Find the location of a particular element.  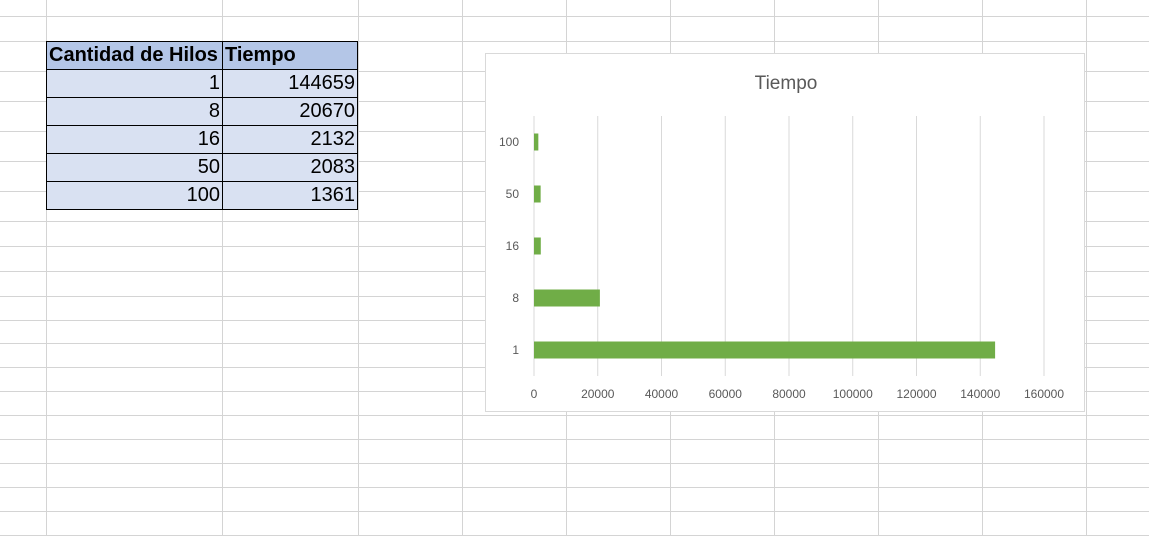

cell-hilos: 8 is located at coordinates (134, 111).